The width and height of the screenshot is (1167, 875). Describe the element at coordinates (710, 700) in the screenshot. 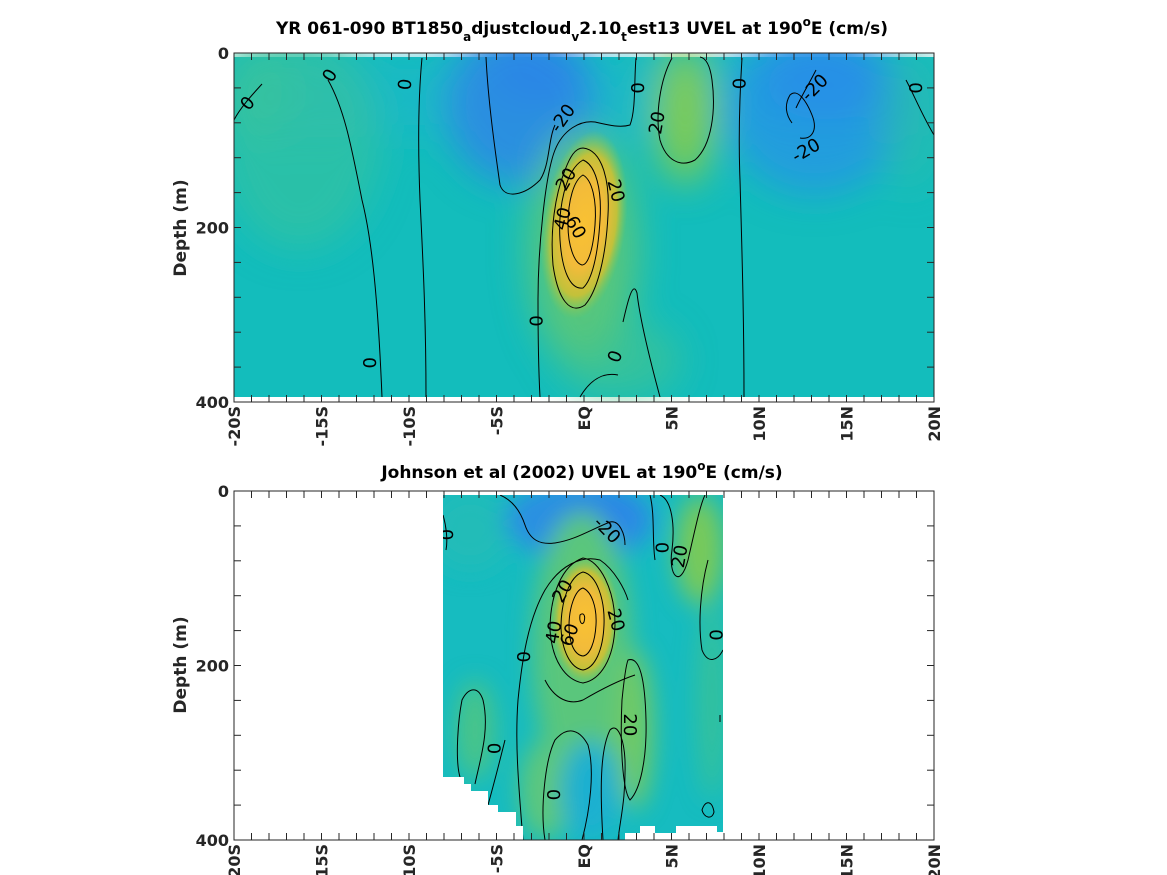

I see `shade-obs-east-green` at that location.